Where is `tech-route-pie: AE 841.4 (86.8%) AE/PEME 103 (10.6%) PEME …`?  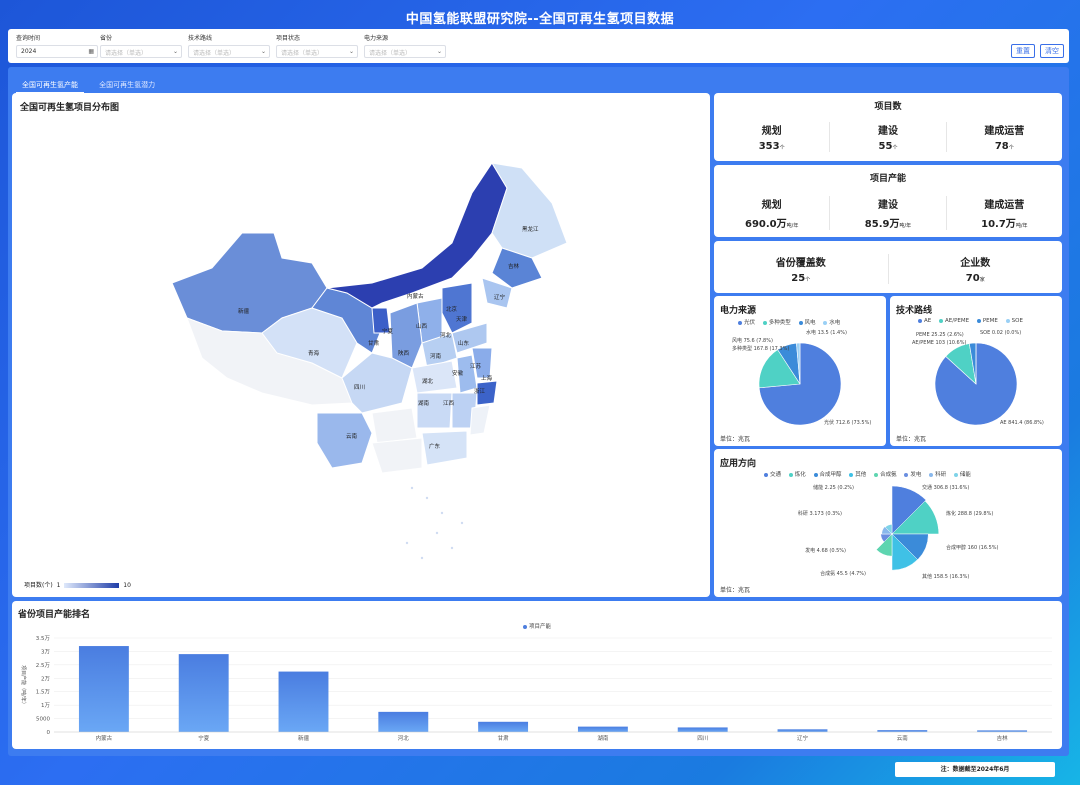 tech-route-pie: AE 841.4 (86.8%) AE/PEME 103 (10.6%) PEME … is located at coordinates (976, 371).